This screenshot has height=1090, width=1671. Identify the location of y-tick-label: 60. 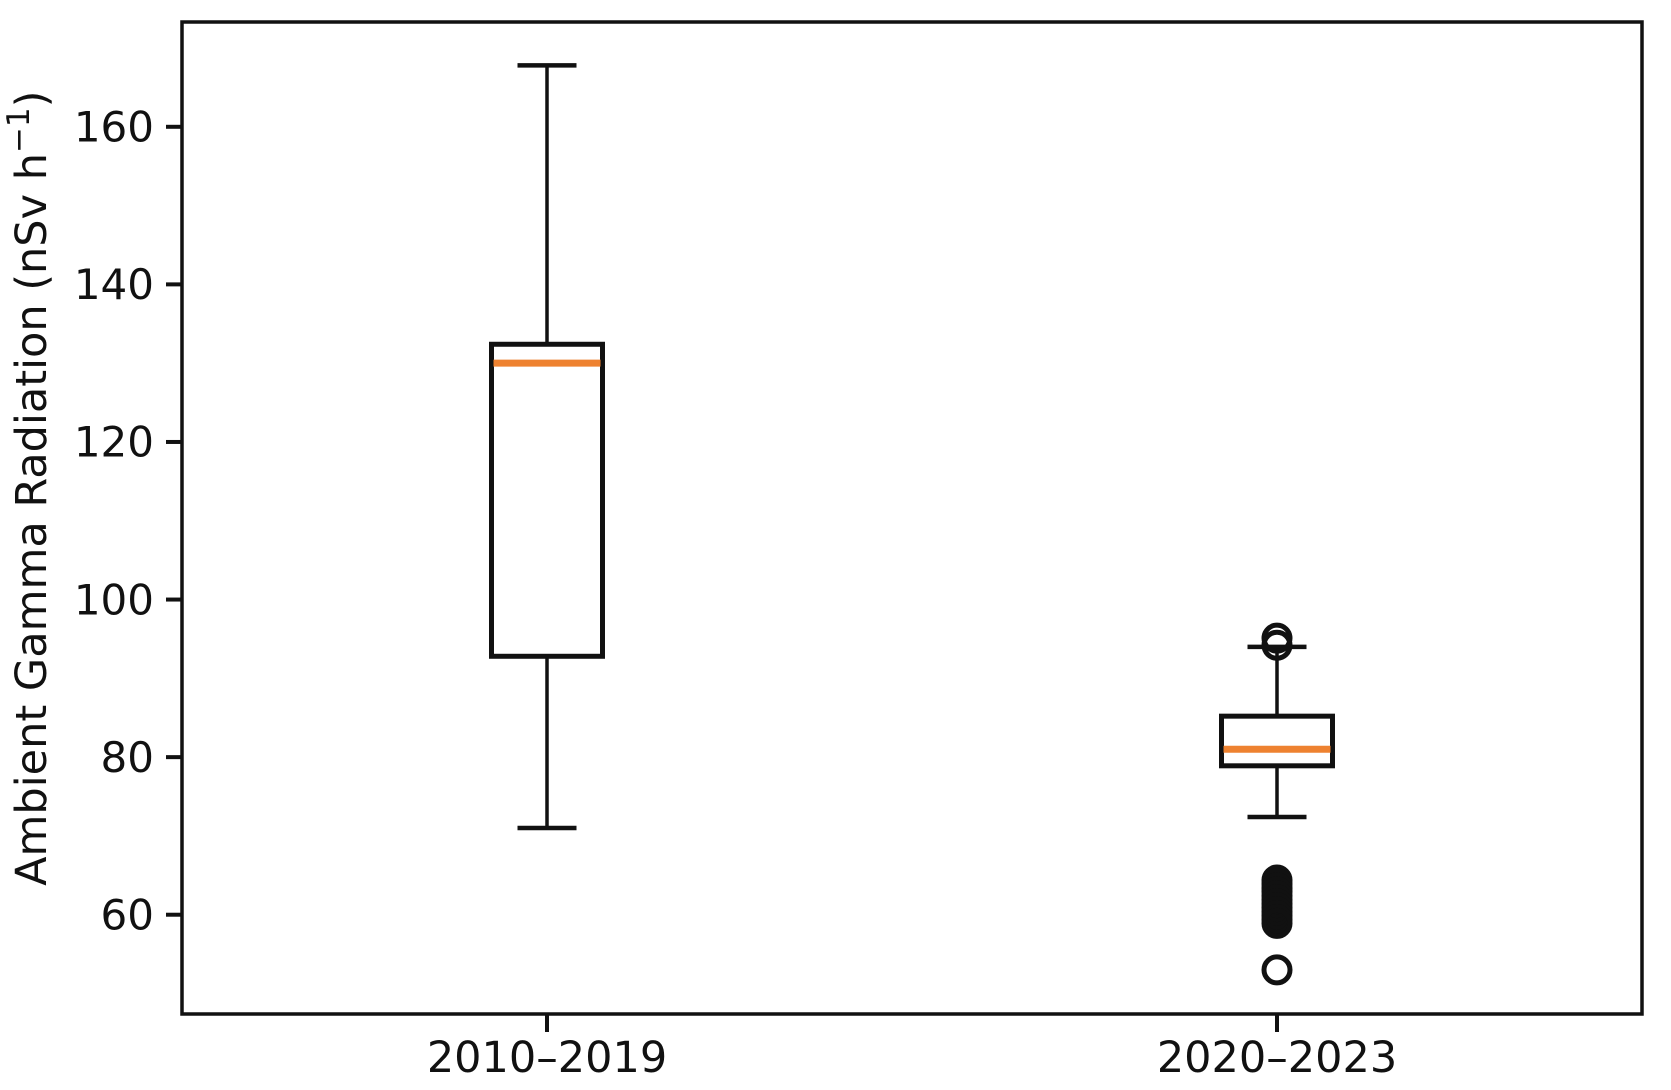
(127, 914).